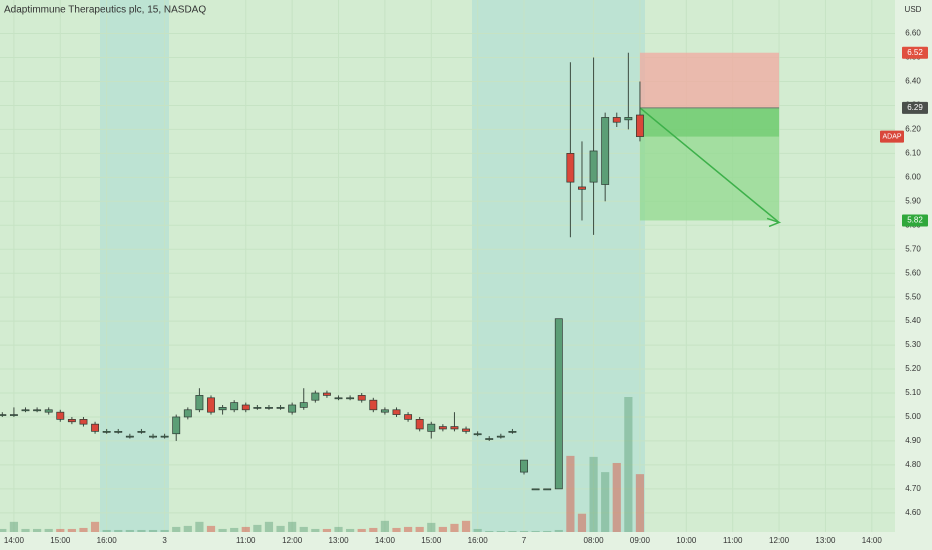  I want to click on x-tick-label: 11:00, so click(733, 540).